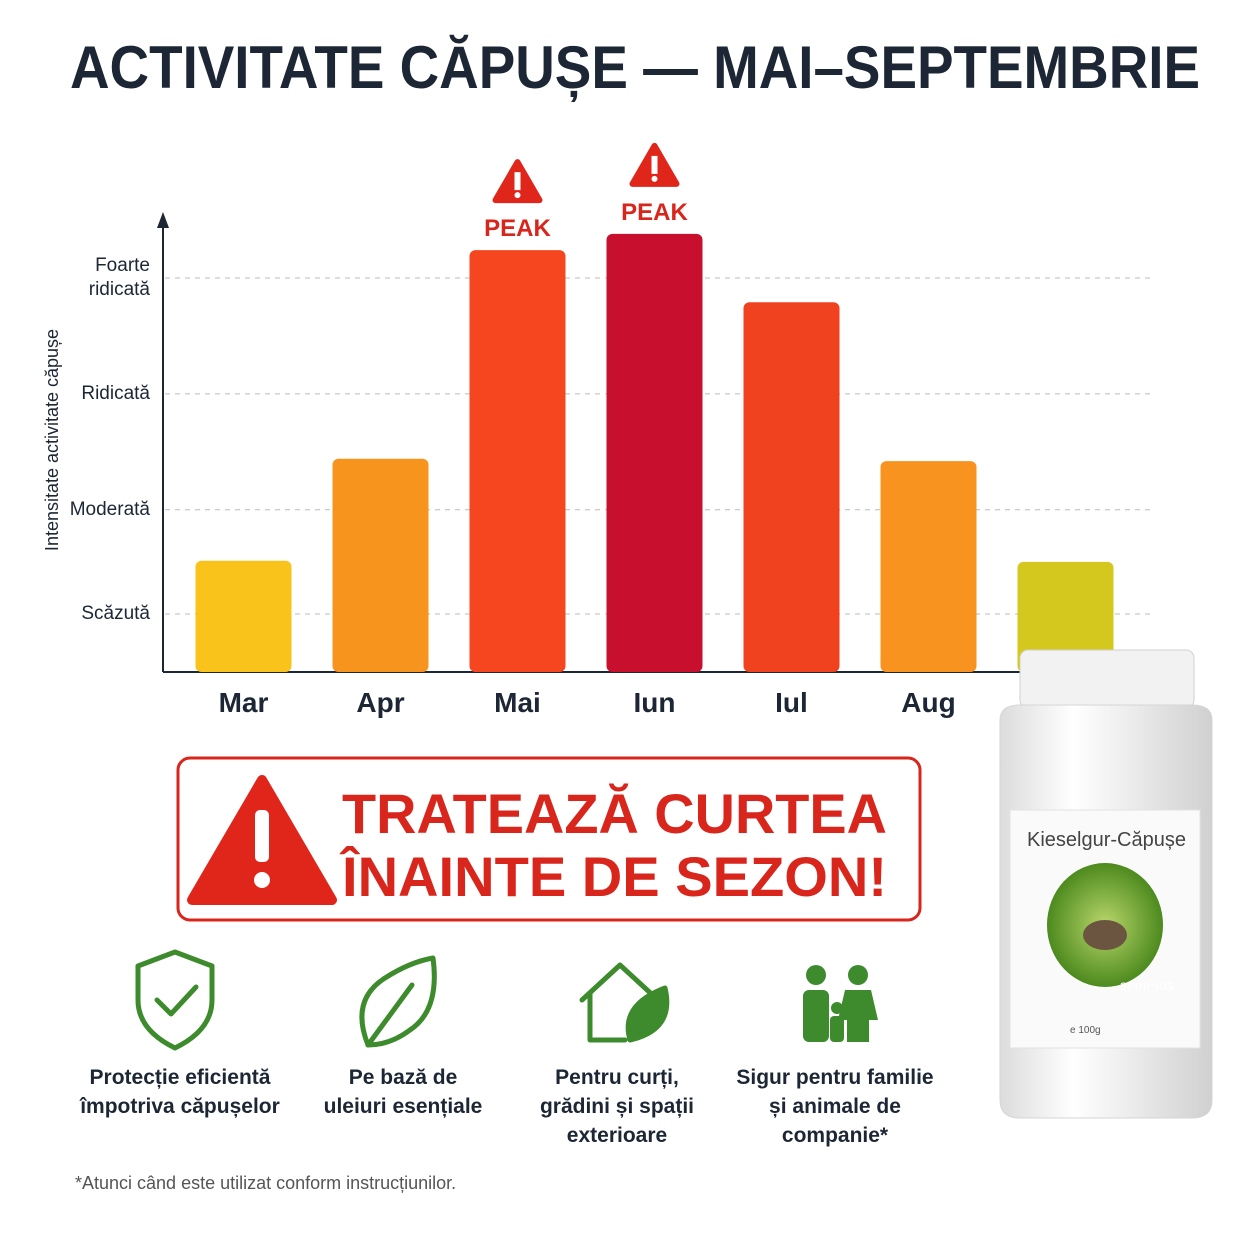 The image size is (1248, 1248). What do you see at coordinates (115, 614) in the screenshot?
I see `y-tick-label: Scăzută` at bounding box center [115, 614].